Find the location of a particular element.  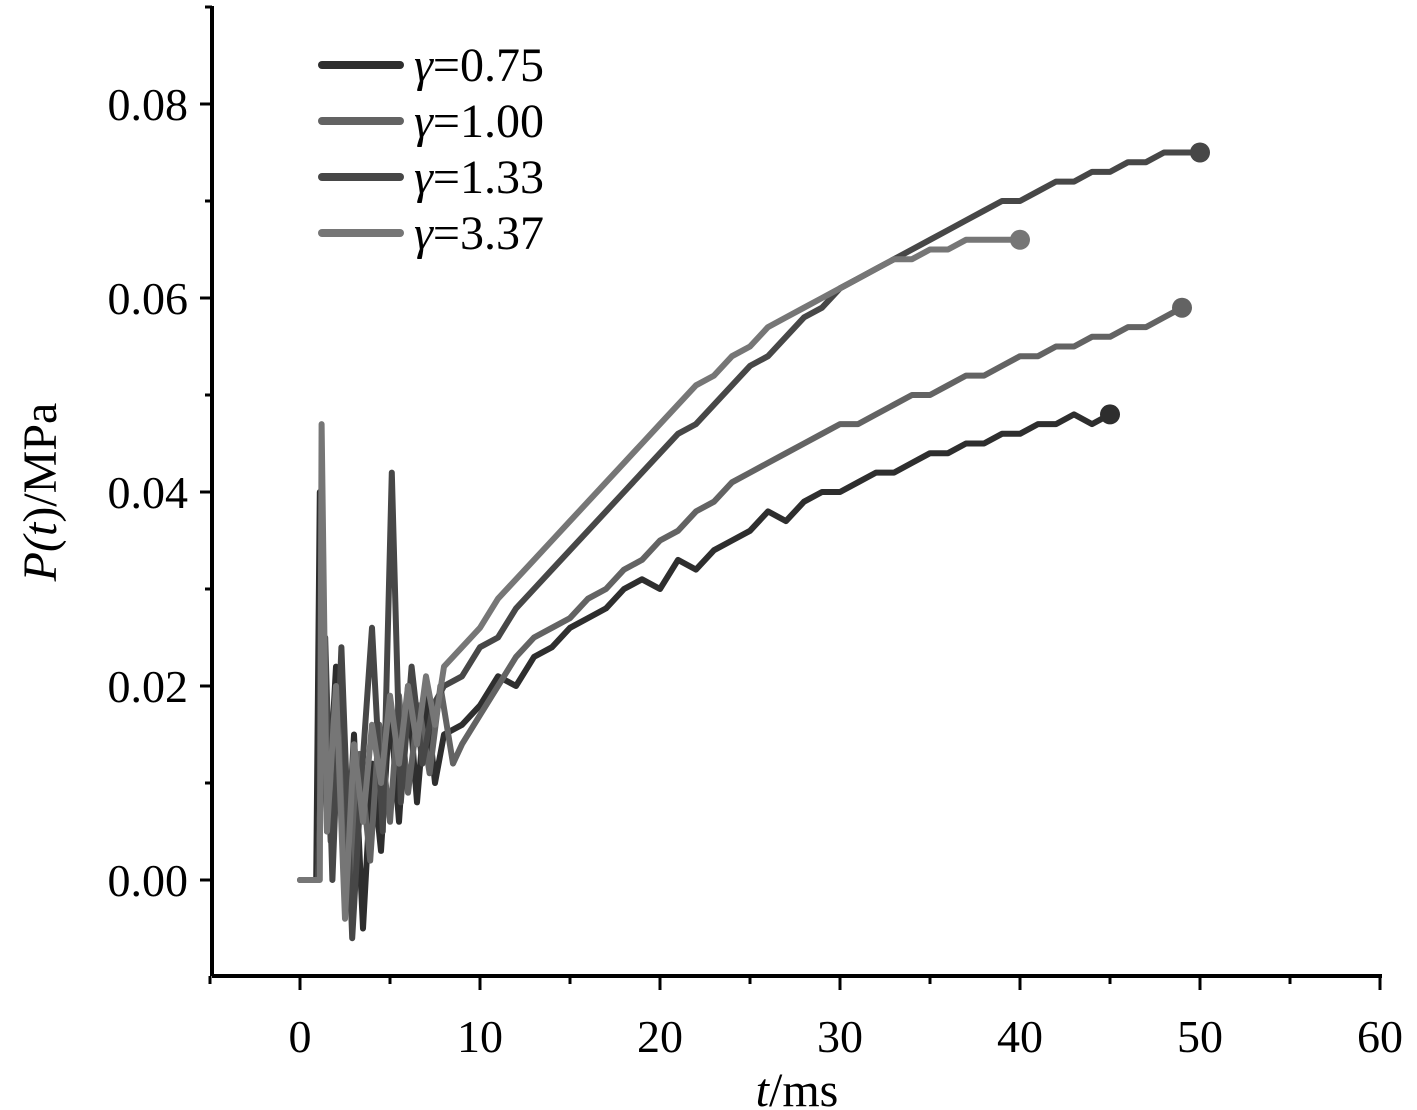

x-tick-label: 0 is located at coordinates (300, 1036).